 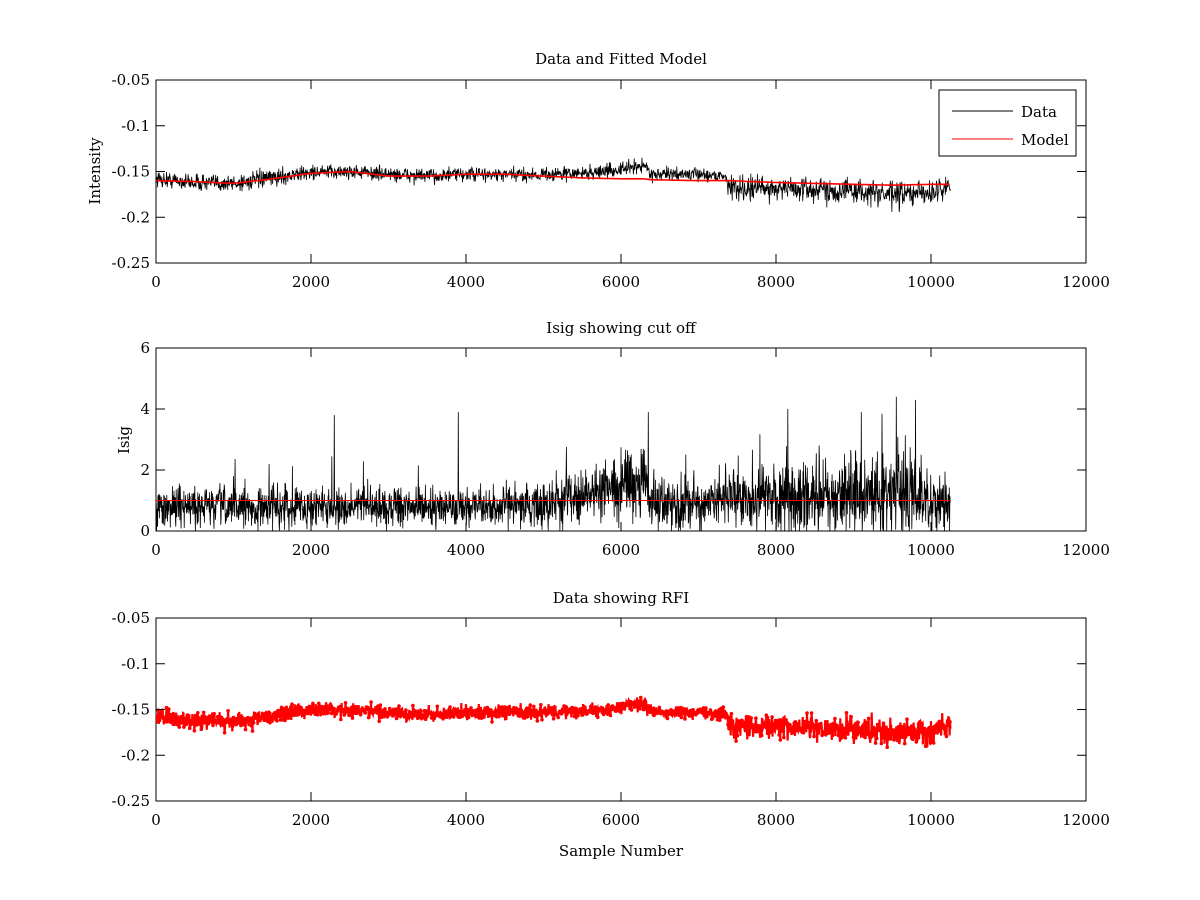 I want to click on legend-label-data: Data, so click(x=1039, y=112).